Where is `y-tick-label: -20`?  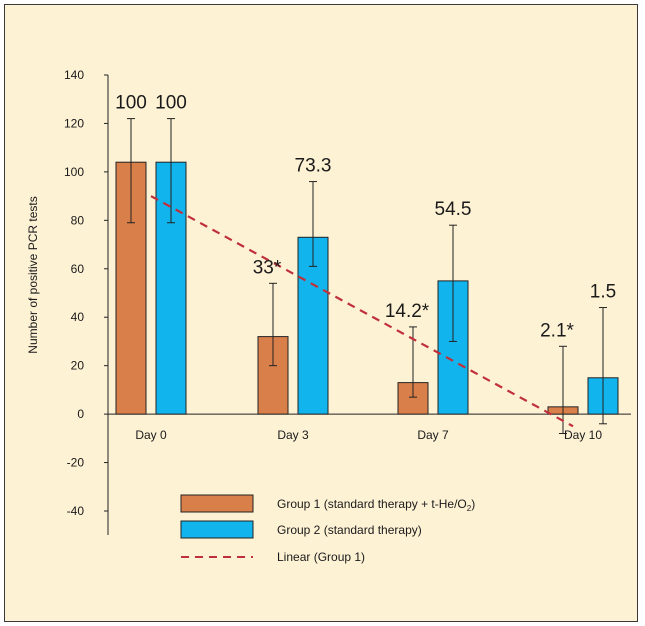 y-tick-label: -20 is located at coordinates (76, 463).